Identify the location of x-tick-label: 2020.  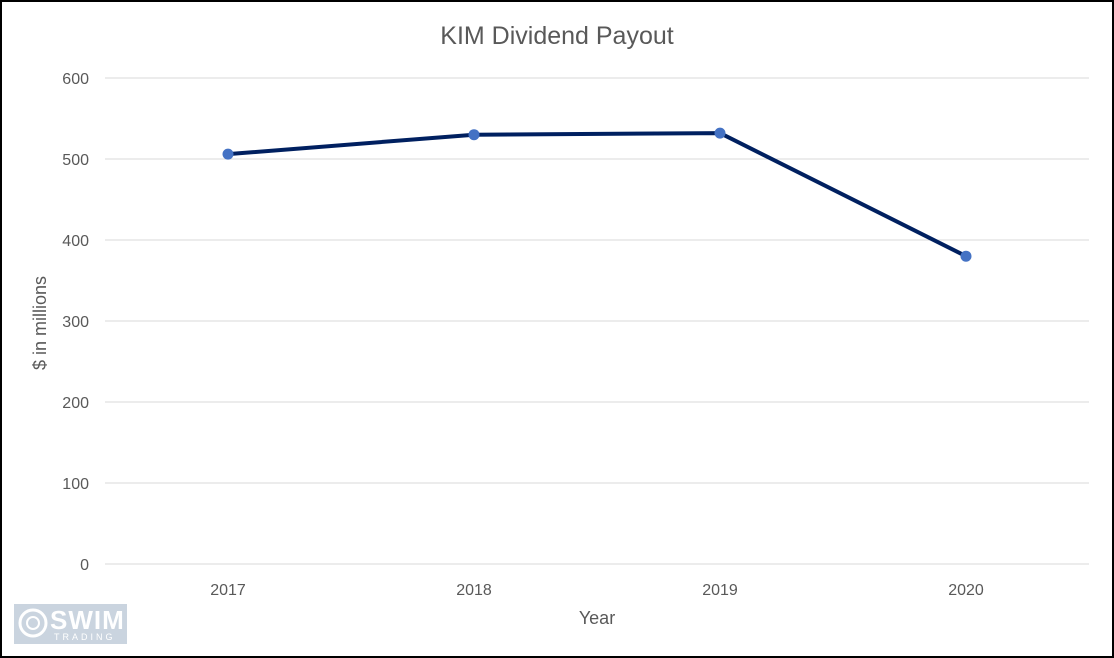
(966, 590).